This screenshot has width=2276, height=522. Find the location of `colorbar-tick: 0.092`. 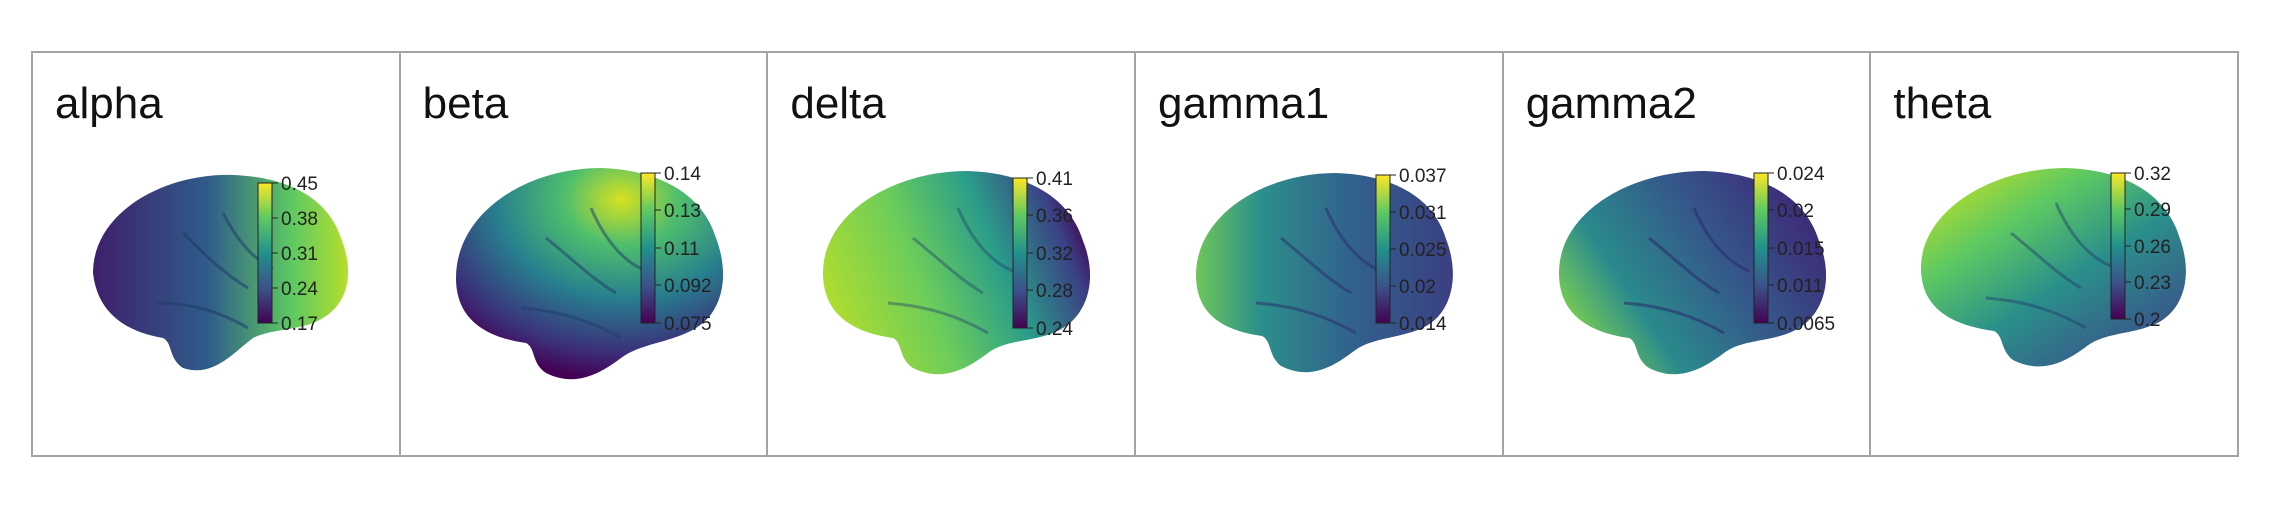

colorbar-tick: 0.092 is located at coordinates (688, 286).